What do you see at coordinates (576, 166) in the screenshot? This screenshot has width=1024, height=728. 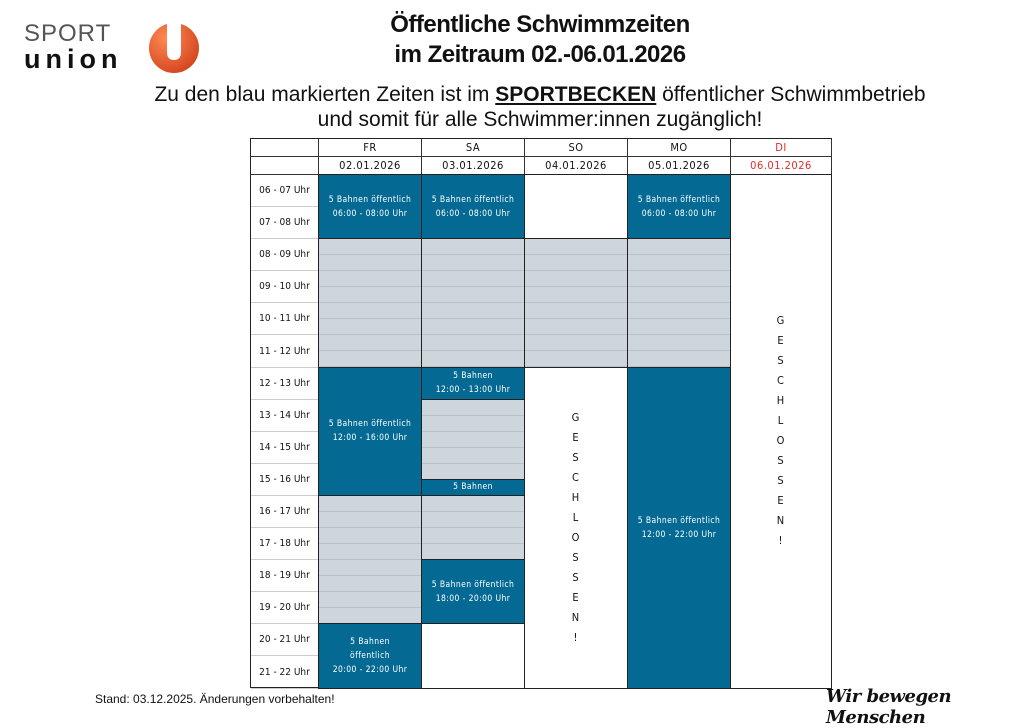 I see `day-date-header: 04.01.2026` at bounding box center [576, 166].